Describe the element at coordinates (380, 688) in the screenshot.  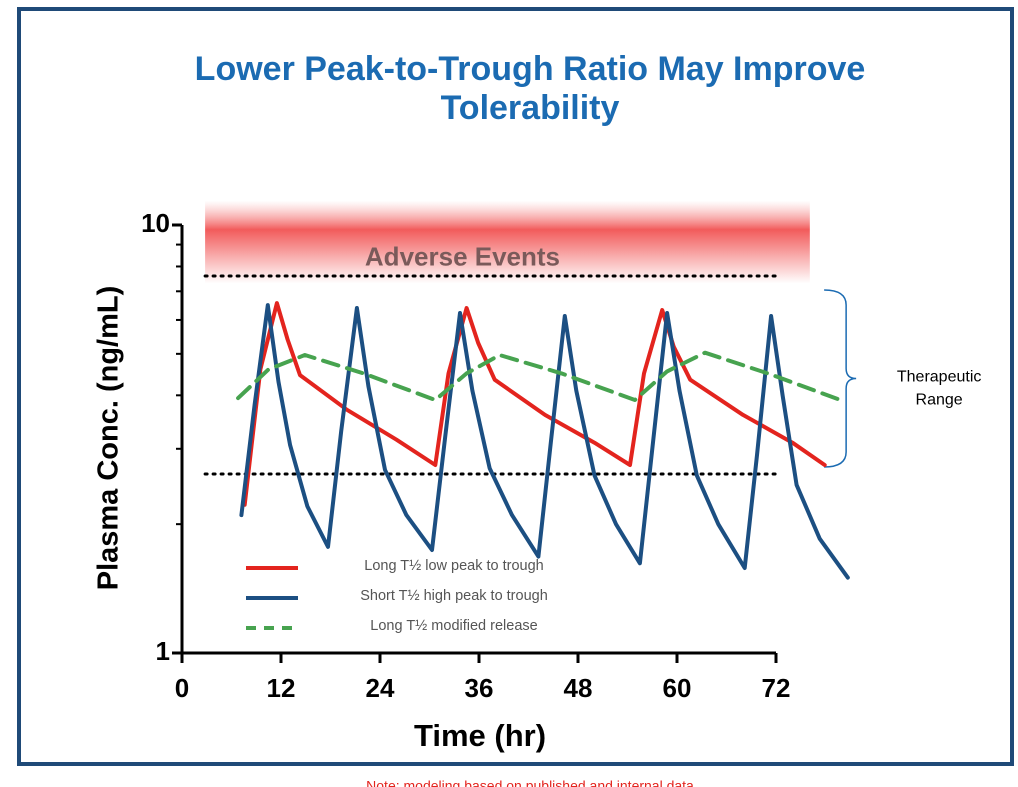
I see `x-tick-label: 24` at that location.